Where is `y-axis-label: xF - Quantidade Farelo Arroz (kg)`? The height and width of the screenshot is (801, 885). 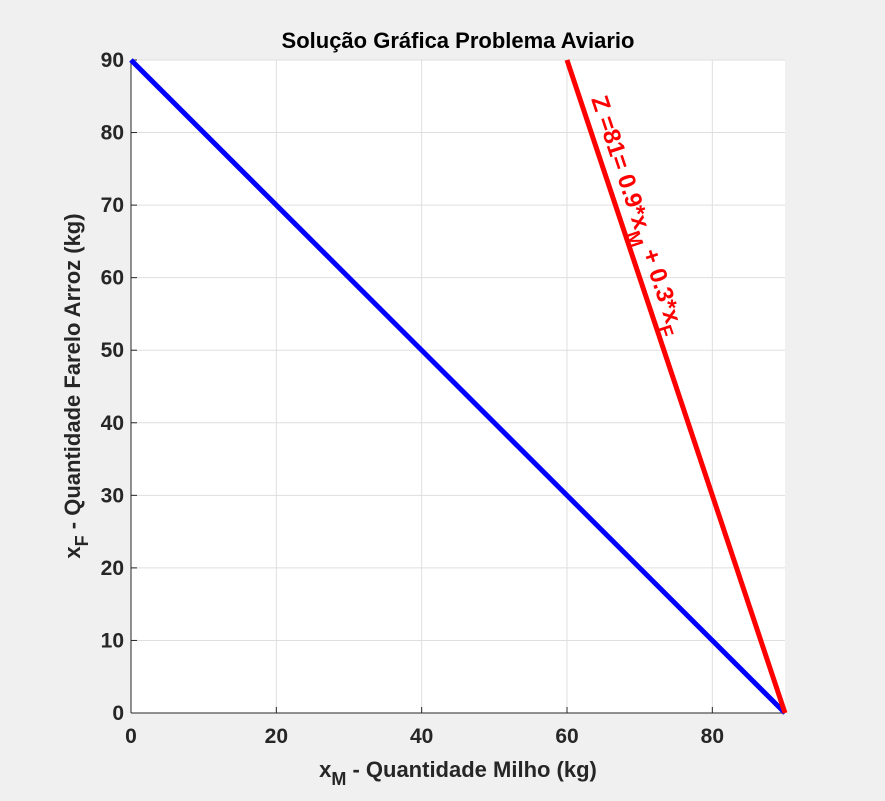
y-axis-label: xF - Quantidade Farelo Arroz (kg) is located at coordinates (76, 385).